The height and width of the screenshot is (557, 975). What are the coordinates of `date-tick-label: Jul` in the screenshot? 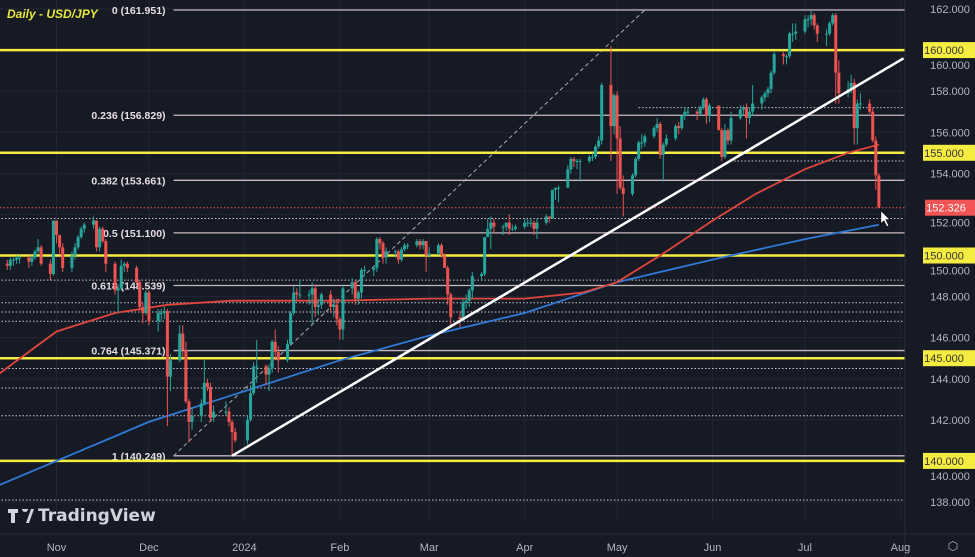 It's located at (805, 548).